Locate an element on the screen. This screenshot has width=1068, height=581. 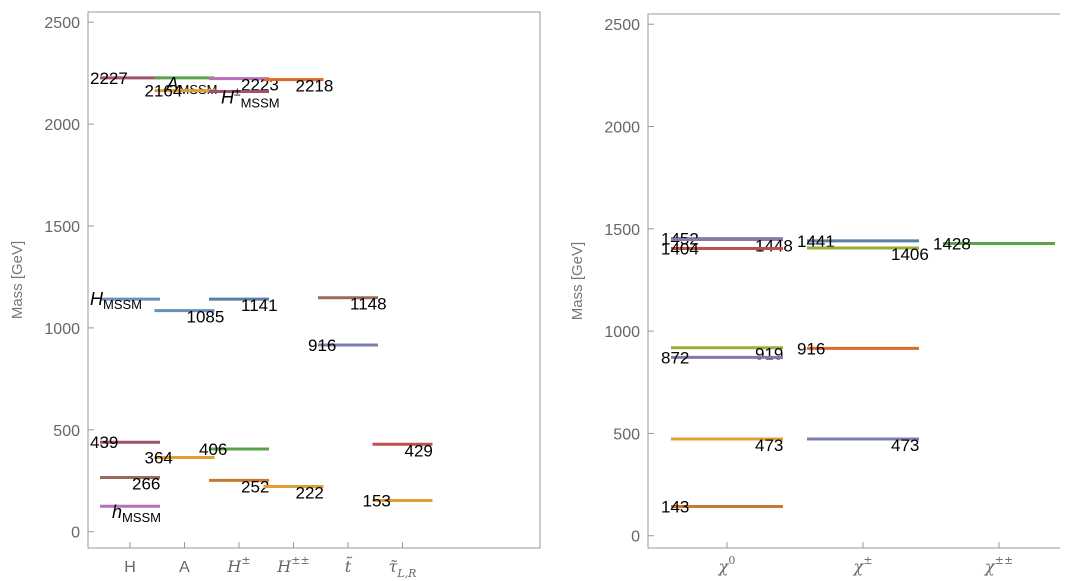
mass-value-label: 1448 is located at coordinates (774, 245).